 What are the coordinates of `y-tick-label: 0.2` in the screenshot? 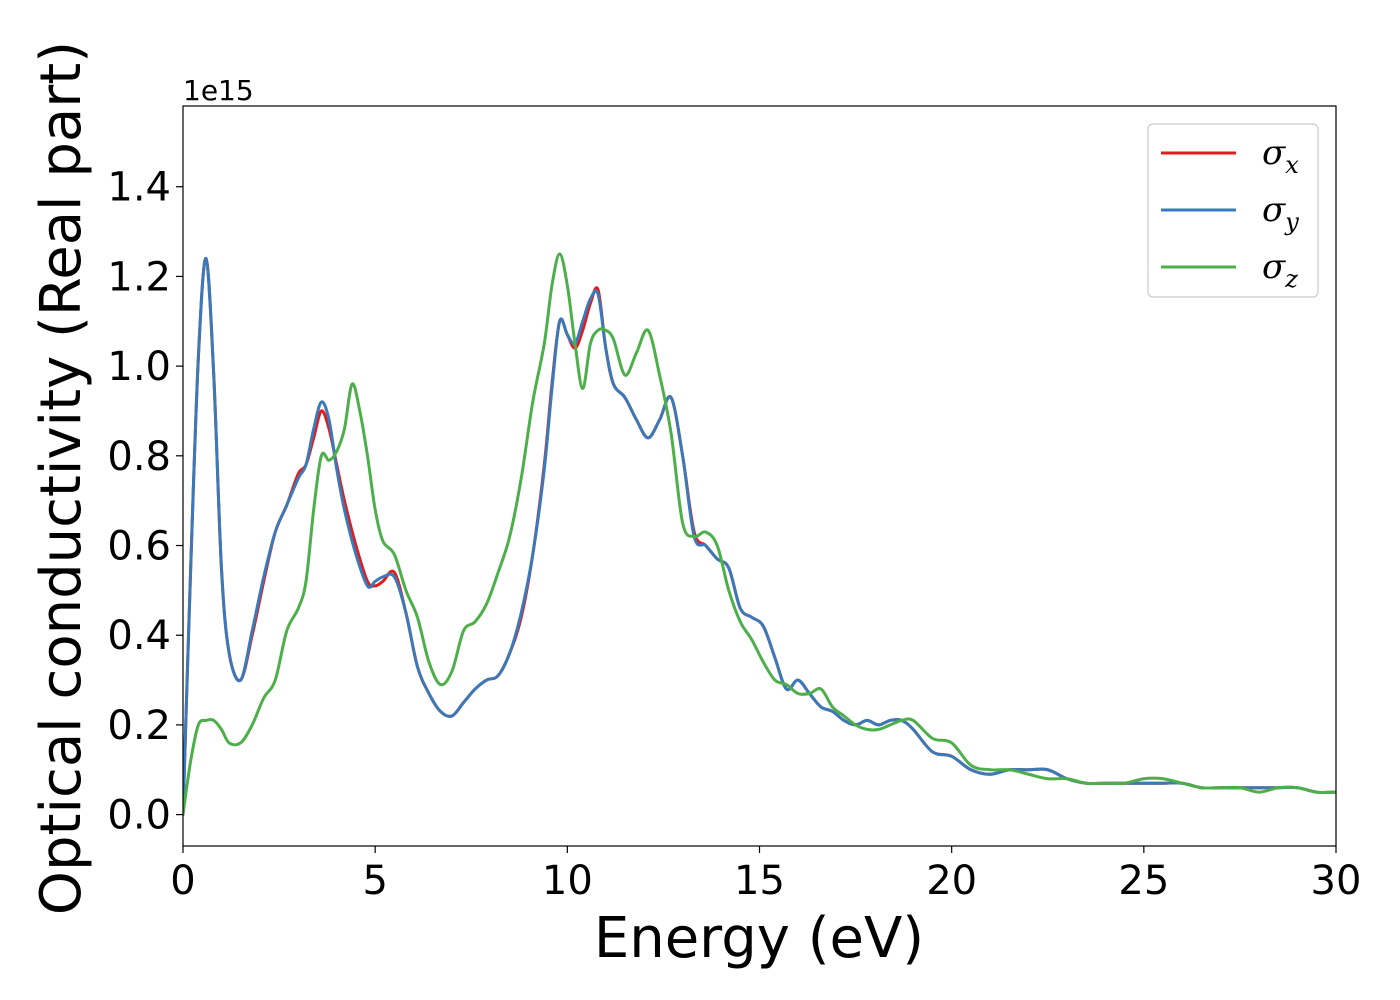 It's located at (139, 726).